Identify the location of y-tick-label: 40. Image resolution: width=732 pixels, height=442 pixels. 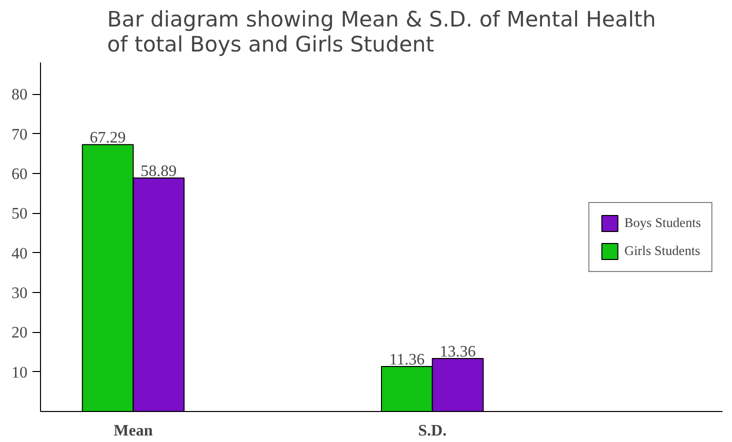
(20, 253).